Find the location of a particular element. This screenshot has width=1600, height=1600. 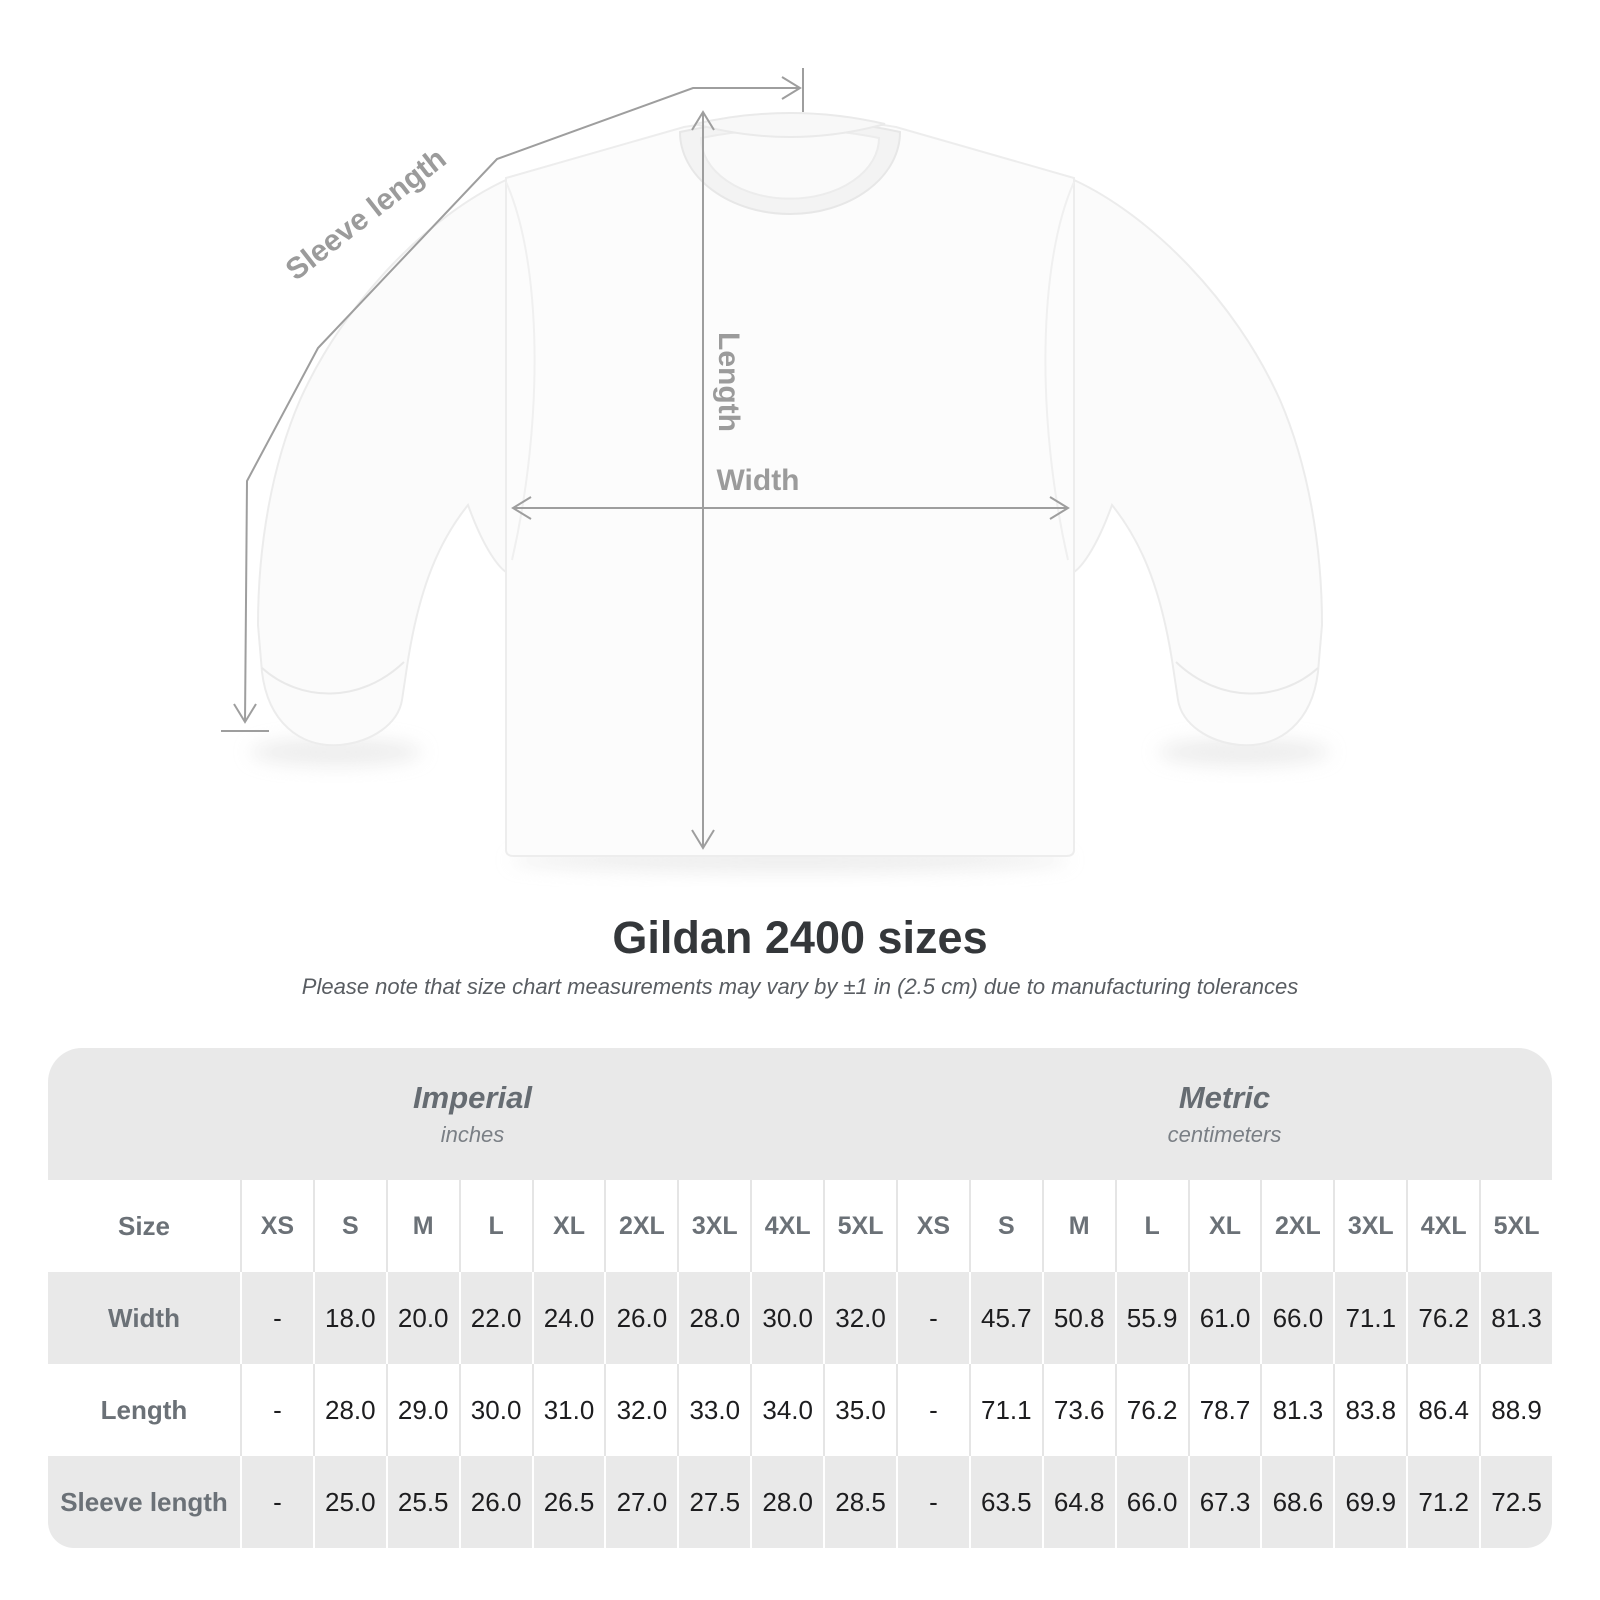

measurement-value-metric: 67.3 is located at coordinates (1224, 1502).